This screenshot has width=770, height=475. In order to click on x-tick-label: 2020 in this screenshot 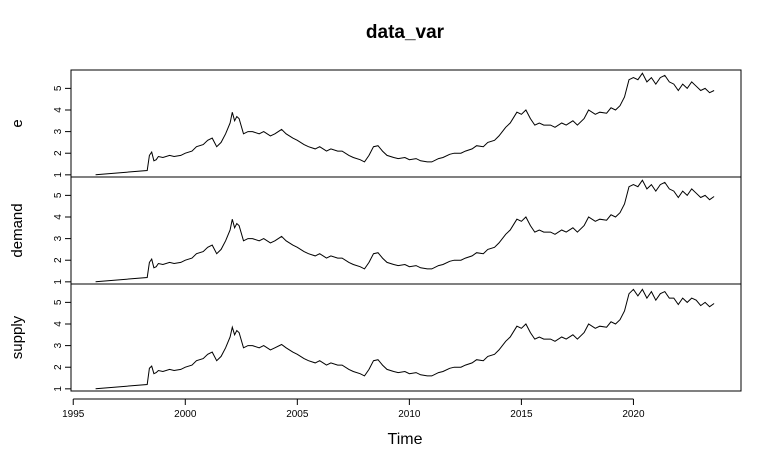, I will do `click(633, 414)`.